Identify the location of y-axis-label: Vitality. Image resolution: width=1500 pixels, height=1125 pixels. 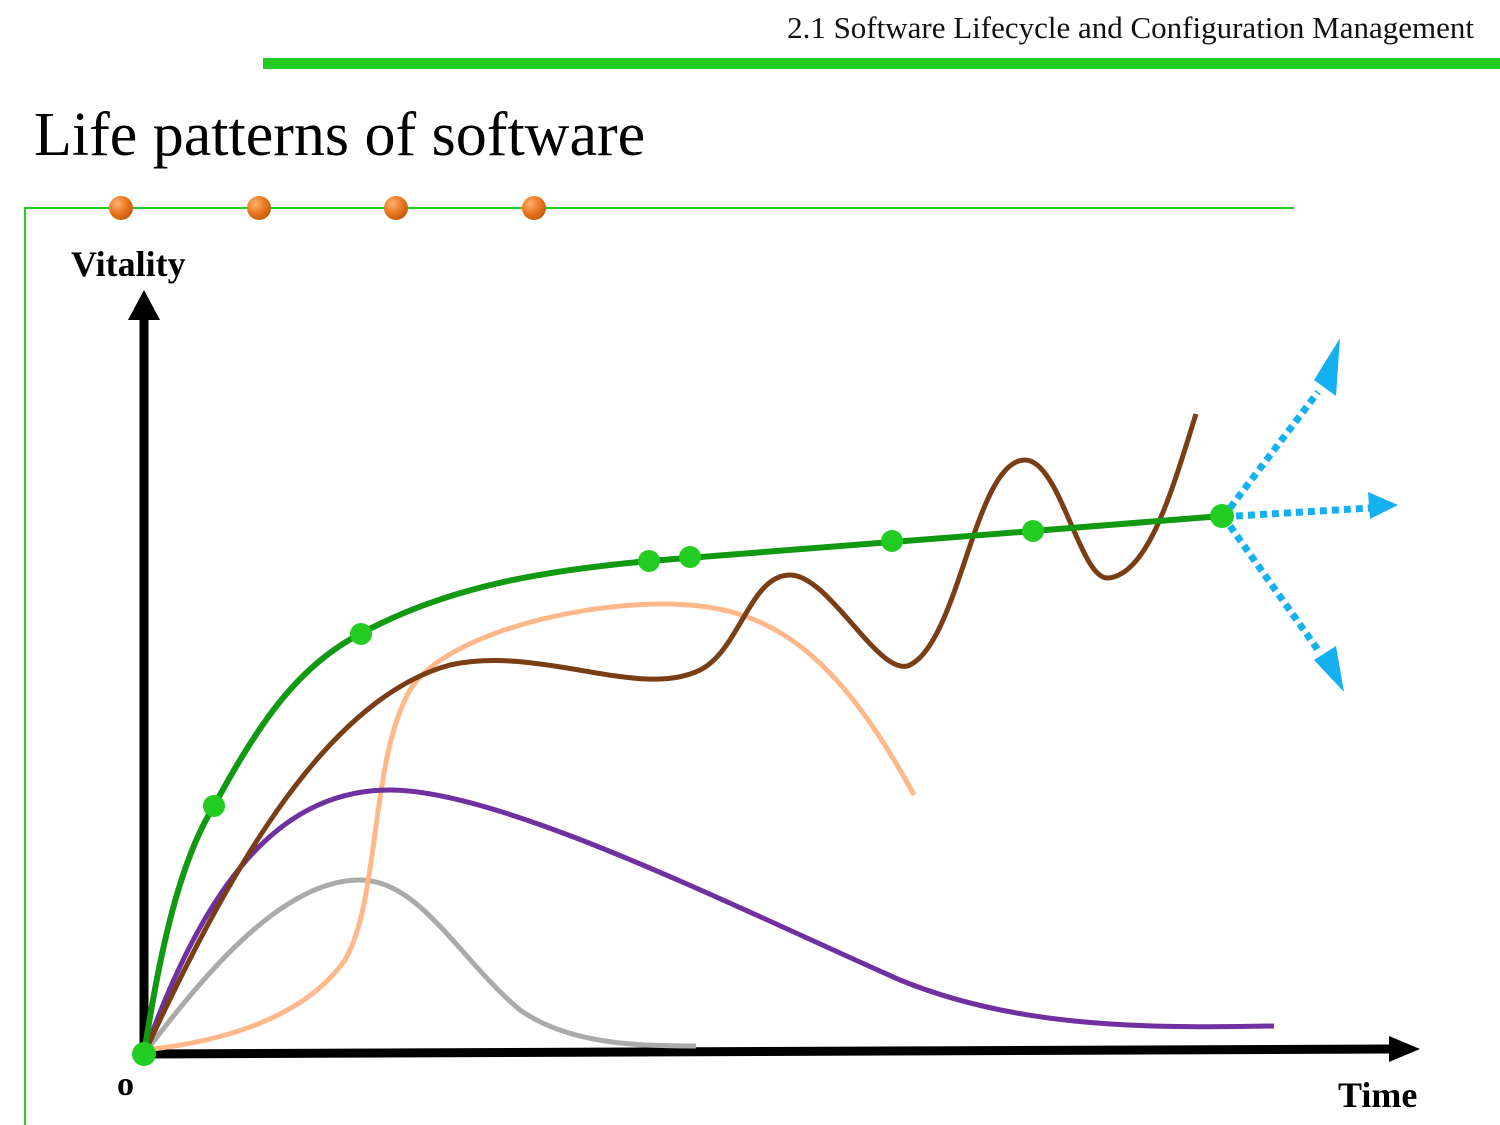
(128, 264).